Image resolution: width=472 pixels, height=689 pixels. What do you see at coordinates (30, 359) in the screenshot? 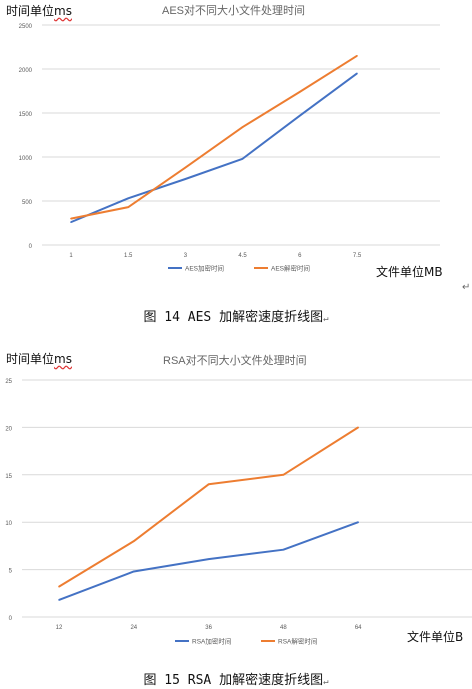
I see `rsa-y-unit-prefix: 时间单位` at bounding box center [30, 359].